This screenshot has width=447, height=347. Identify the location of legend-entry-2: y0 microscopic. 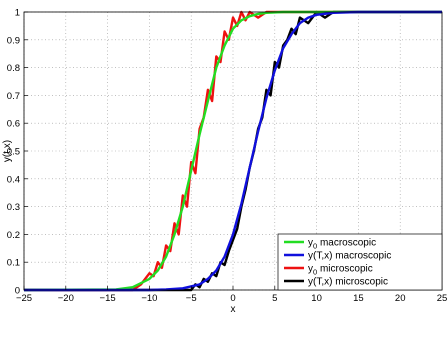
(340, 270).